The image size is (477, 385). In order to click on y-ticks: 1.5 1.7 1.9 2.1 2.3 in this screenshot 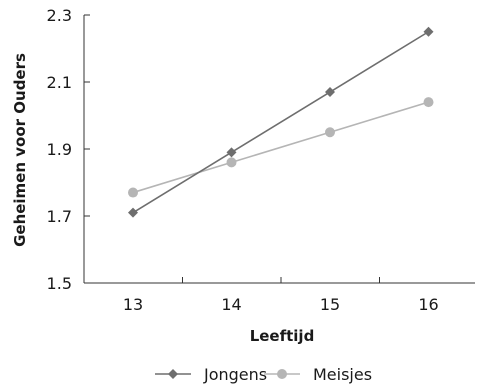, I will do `click(68, 149)`.